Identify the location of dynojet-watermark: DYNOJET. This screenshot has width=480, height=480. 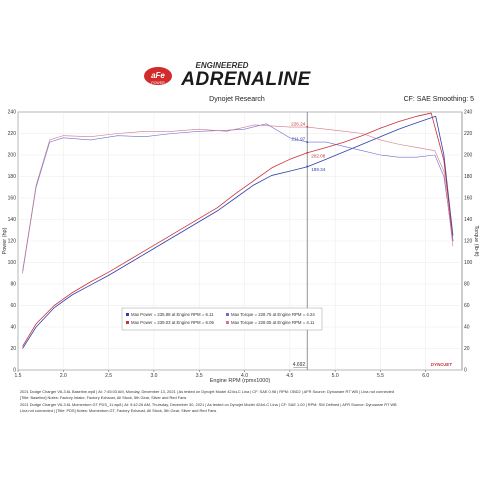
(442, 364).